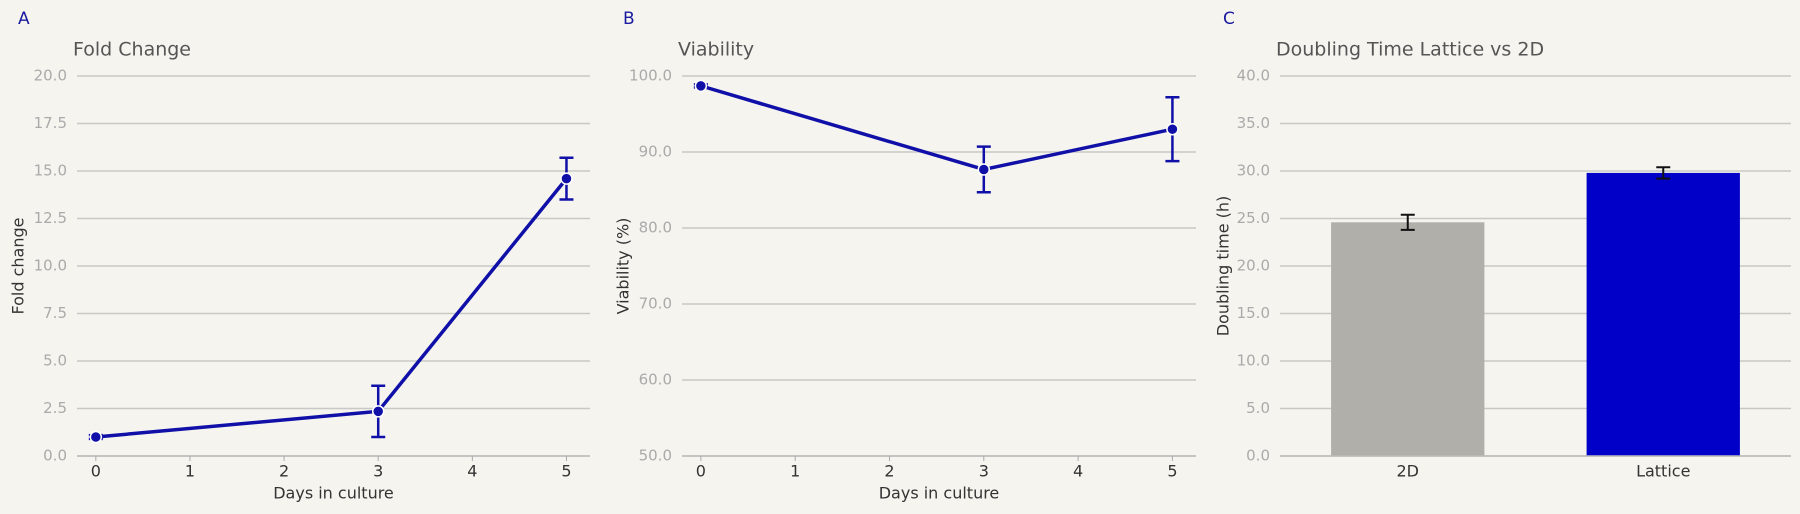 The height and width of the screenshot is (514, 1800). Describe the element at coordinates (1408, 471) in the screenshot. I see `x-tick-label: 2D` at that location.